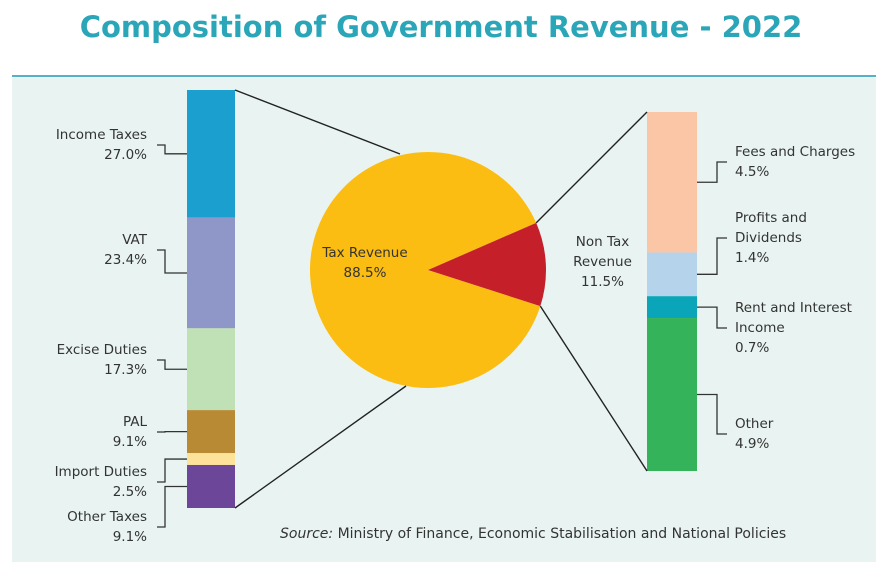 The height and width of the screenshot is (578, 882). What do you see at coordinates (78, 145) in the screenshot?
I see `label: Income Taxes 27.0%` at bounding box center [78, 145].